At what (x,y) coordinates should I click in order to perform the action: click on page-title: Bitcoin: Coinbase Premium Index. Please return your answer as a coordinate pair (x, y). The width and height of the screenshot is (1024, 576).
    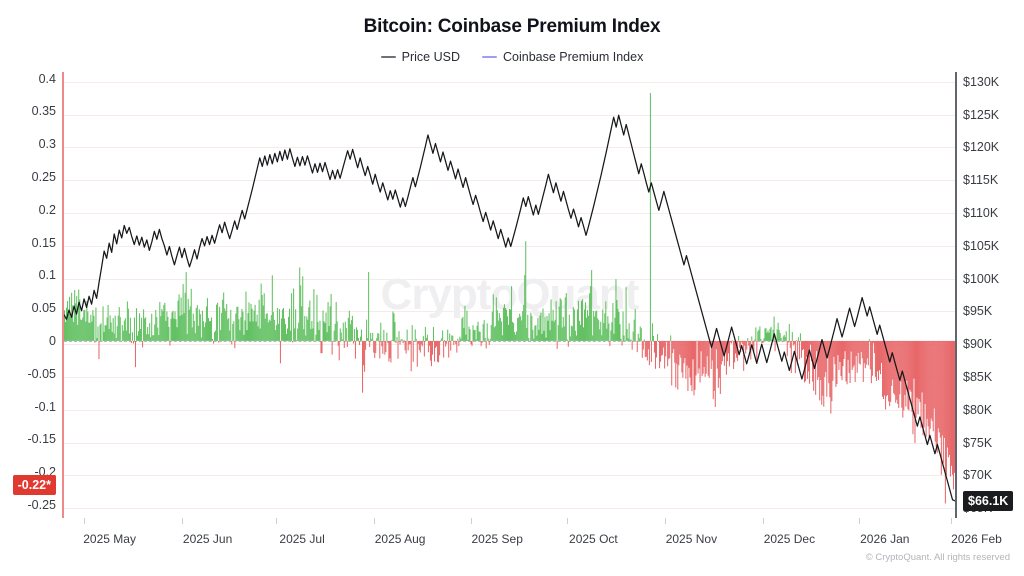
    Looking at the image, I should click on (512, 26).